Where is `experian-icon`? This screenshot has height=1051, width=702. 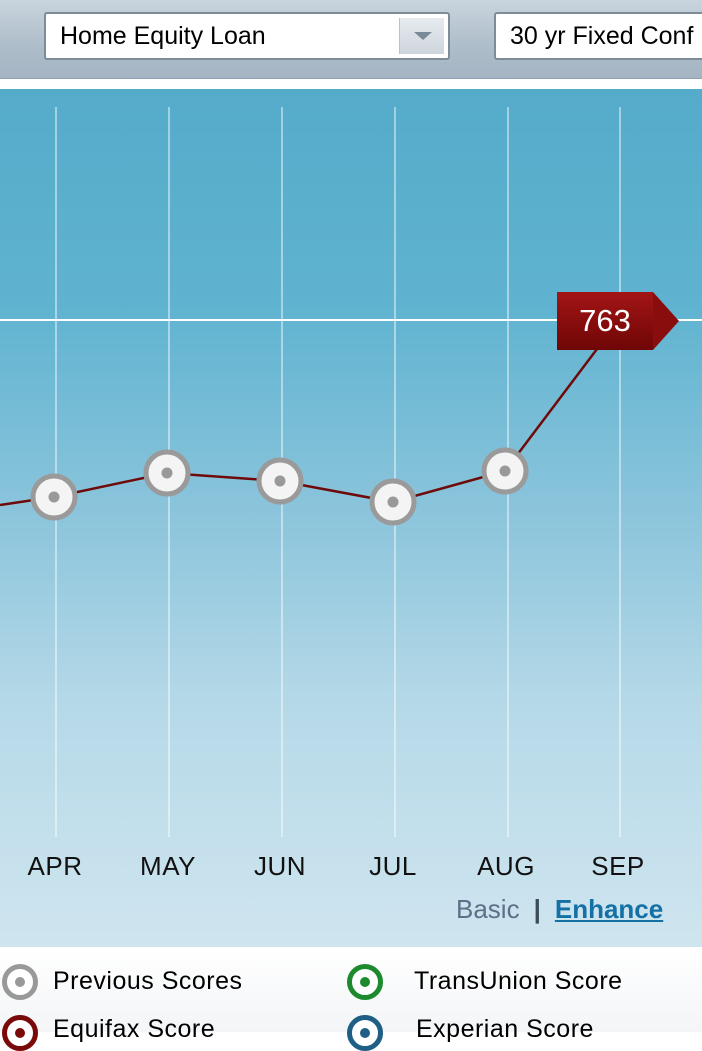 experian-icon is located at coordinates (365, 1033).